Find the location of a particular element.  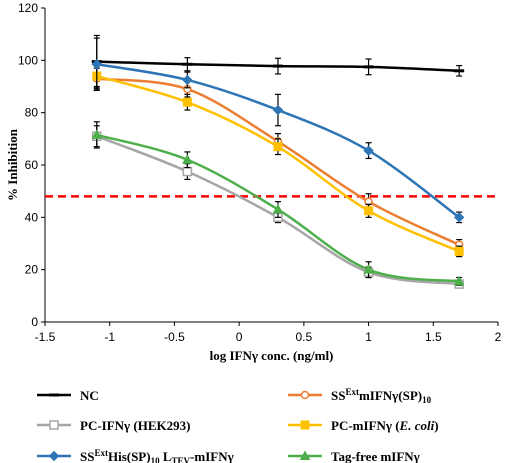

legend-label-ss_ext_his: SSExtHis(SP)10 LTEV-mIFNγ is located at coordinates (157, 455).